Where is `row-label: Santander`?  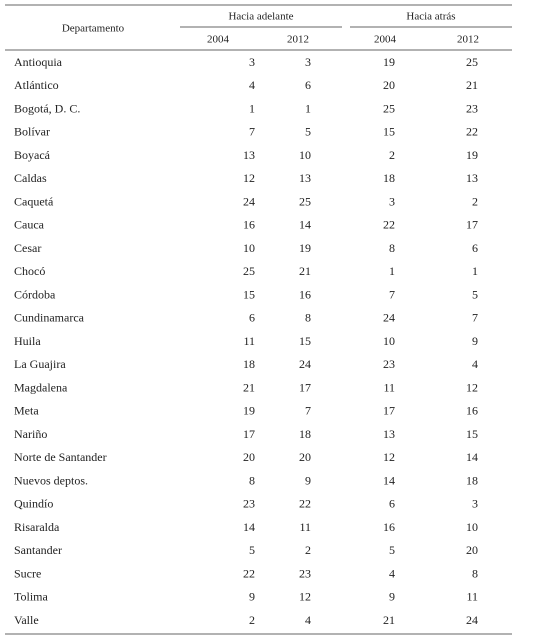 row-label: Santander is located at coordinates (38, 550).